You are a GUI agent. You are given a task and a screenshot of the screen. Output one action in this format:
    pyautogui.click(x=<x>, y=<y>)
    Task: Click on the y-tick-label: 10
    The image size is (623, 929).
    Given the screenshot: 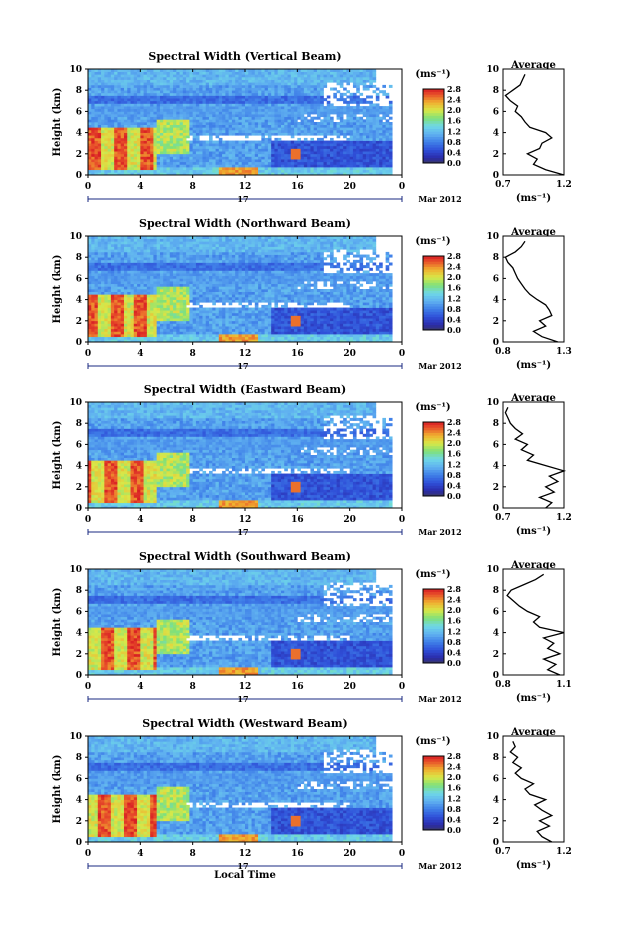 What is the action you would take?
    pyautogui.click(x=75, y=70)
    